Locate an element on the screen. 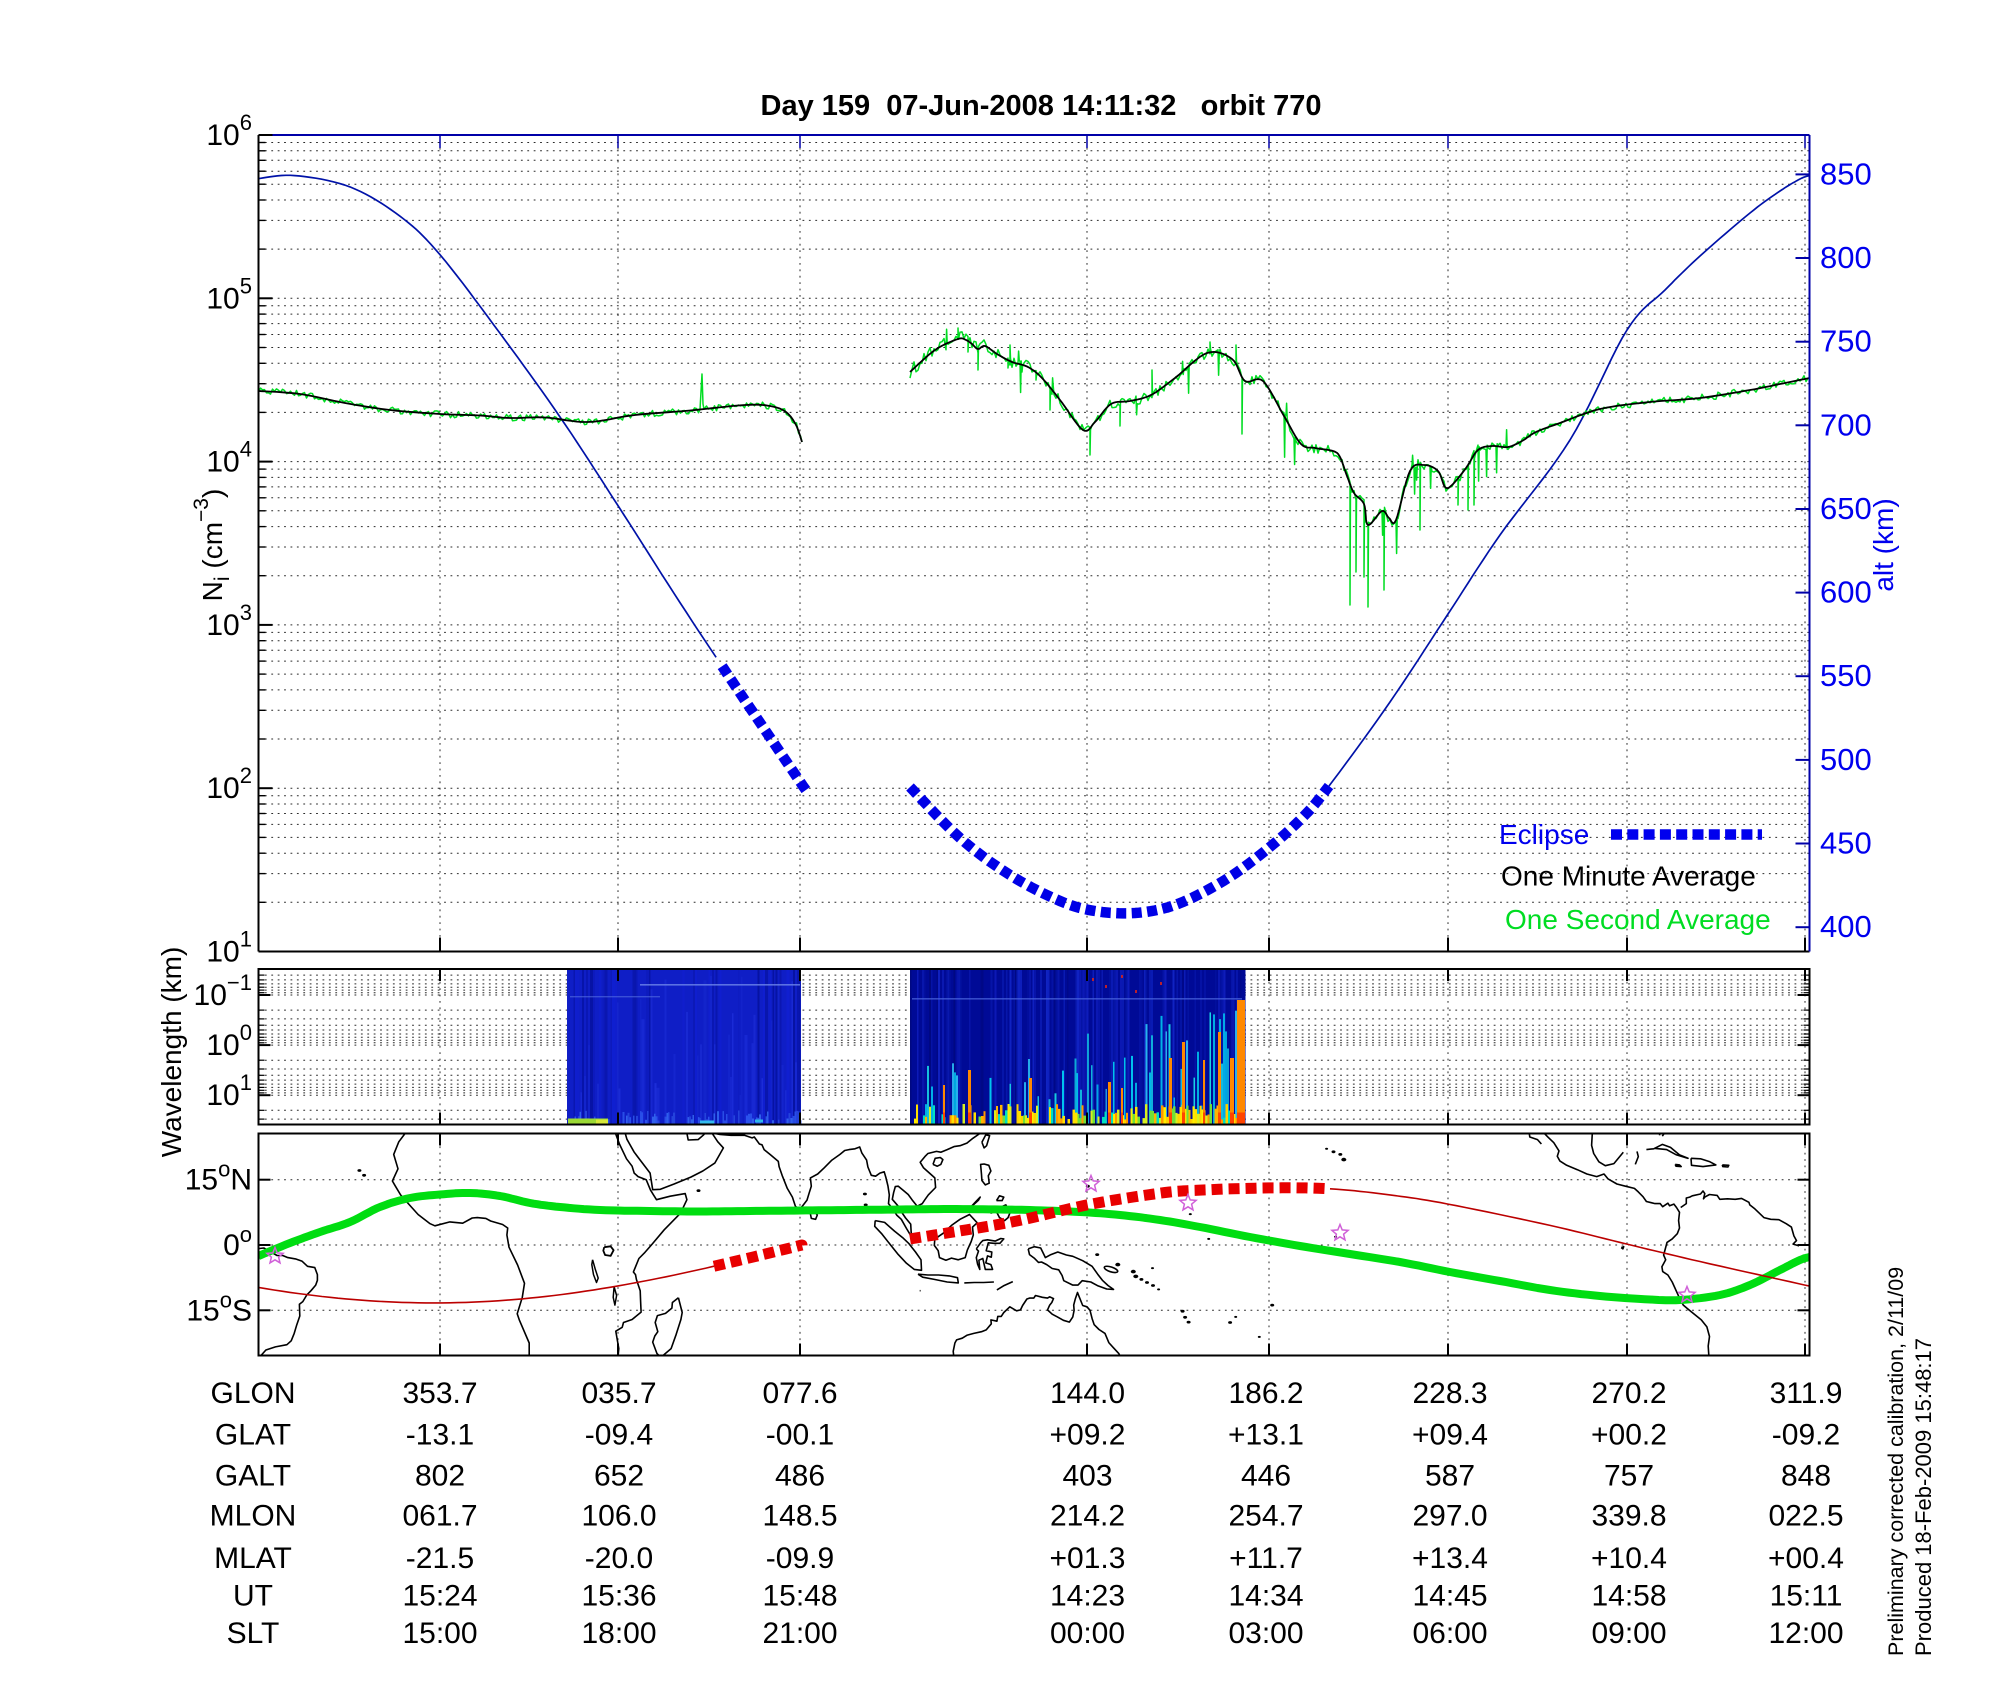 This screenshot has height=1700, width=2000. svg-text: 12:00 is located at coordinates (1805, 1633).